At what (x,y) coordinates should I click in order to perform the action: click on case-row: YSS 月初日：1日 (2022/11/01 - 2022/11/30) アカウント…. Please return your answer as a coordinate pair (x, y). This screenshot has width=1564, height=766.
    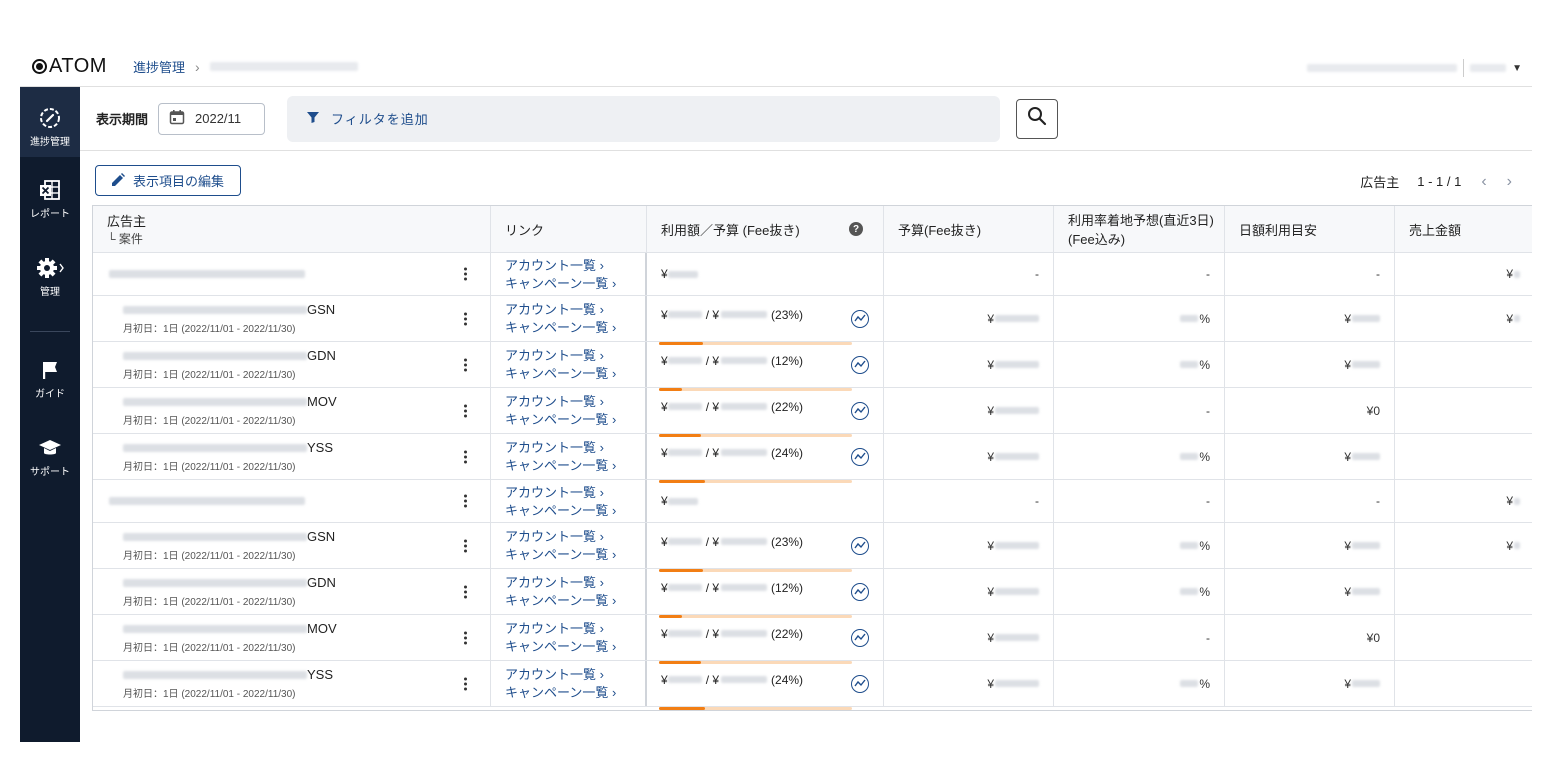
    Looking at the image, I should click on (812, 458).